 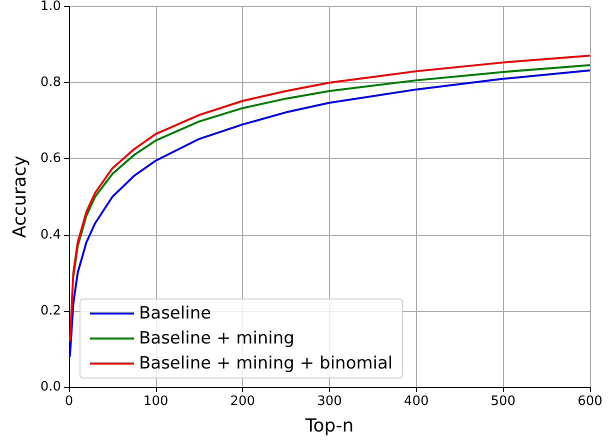 I want to click on legend-label: Baseline + mining + binomial, so click(x=266, y=364).